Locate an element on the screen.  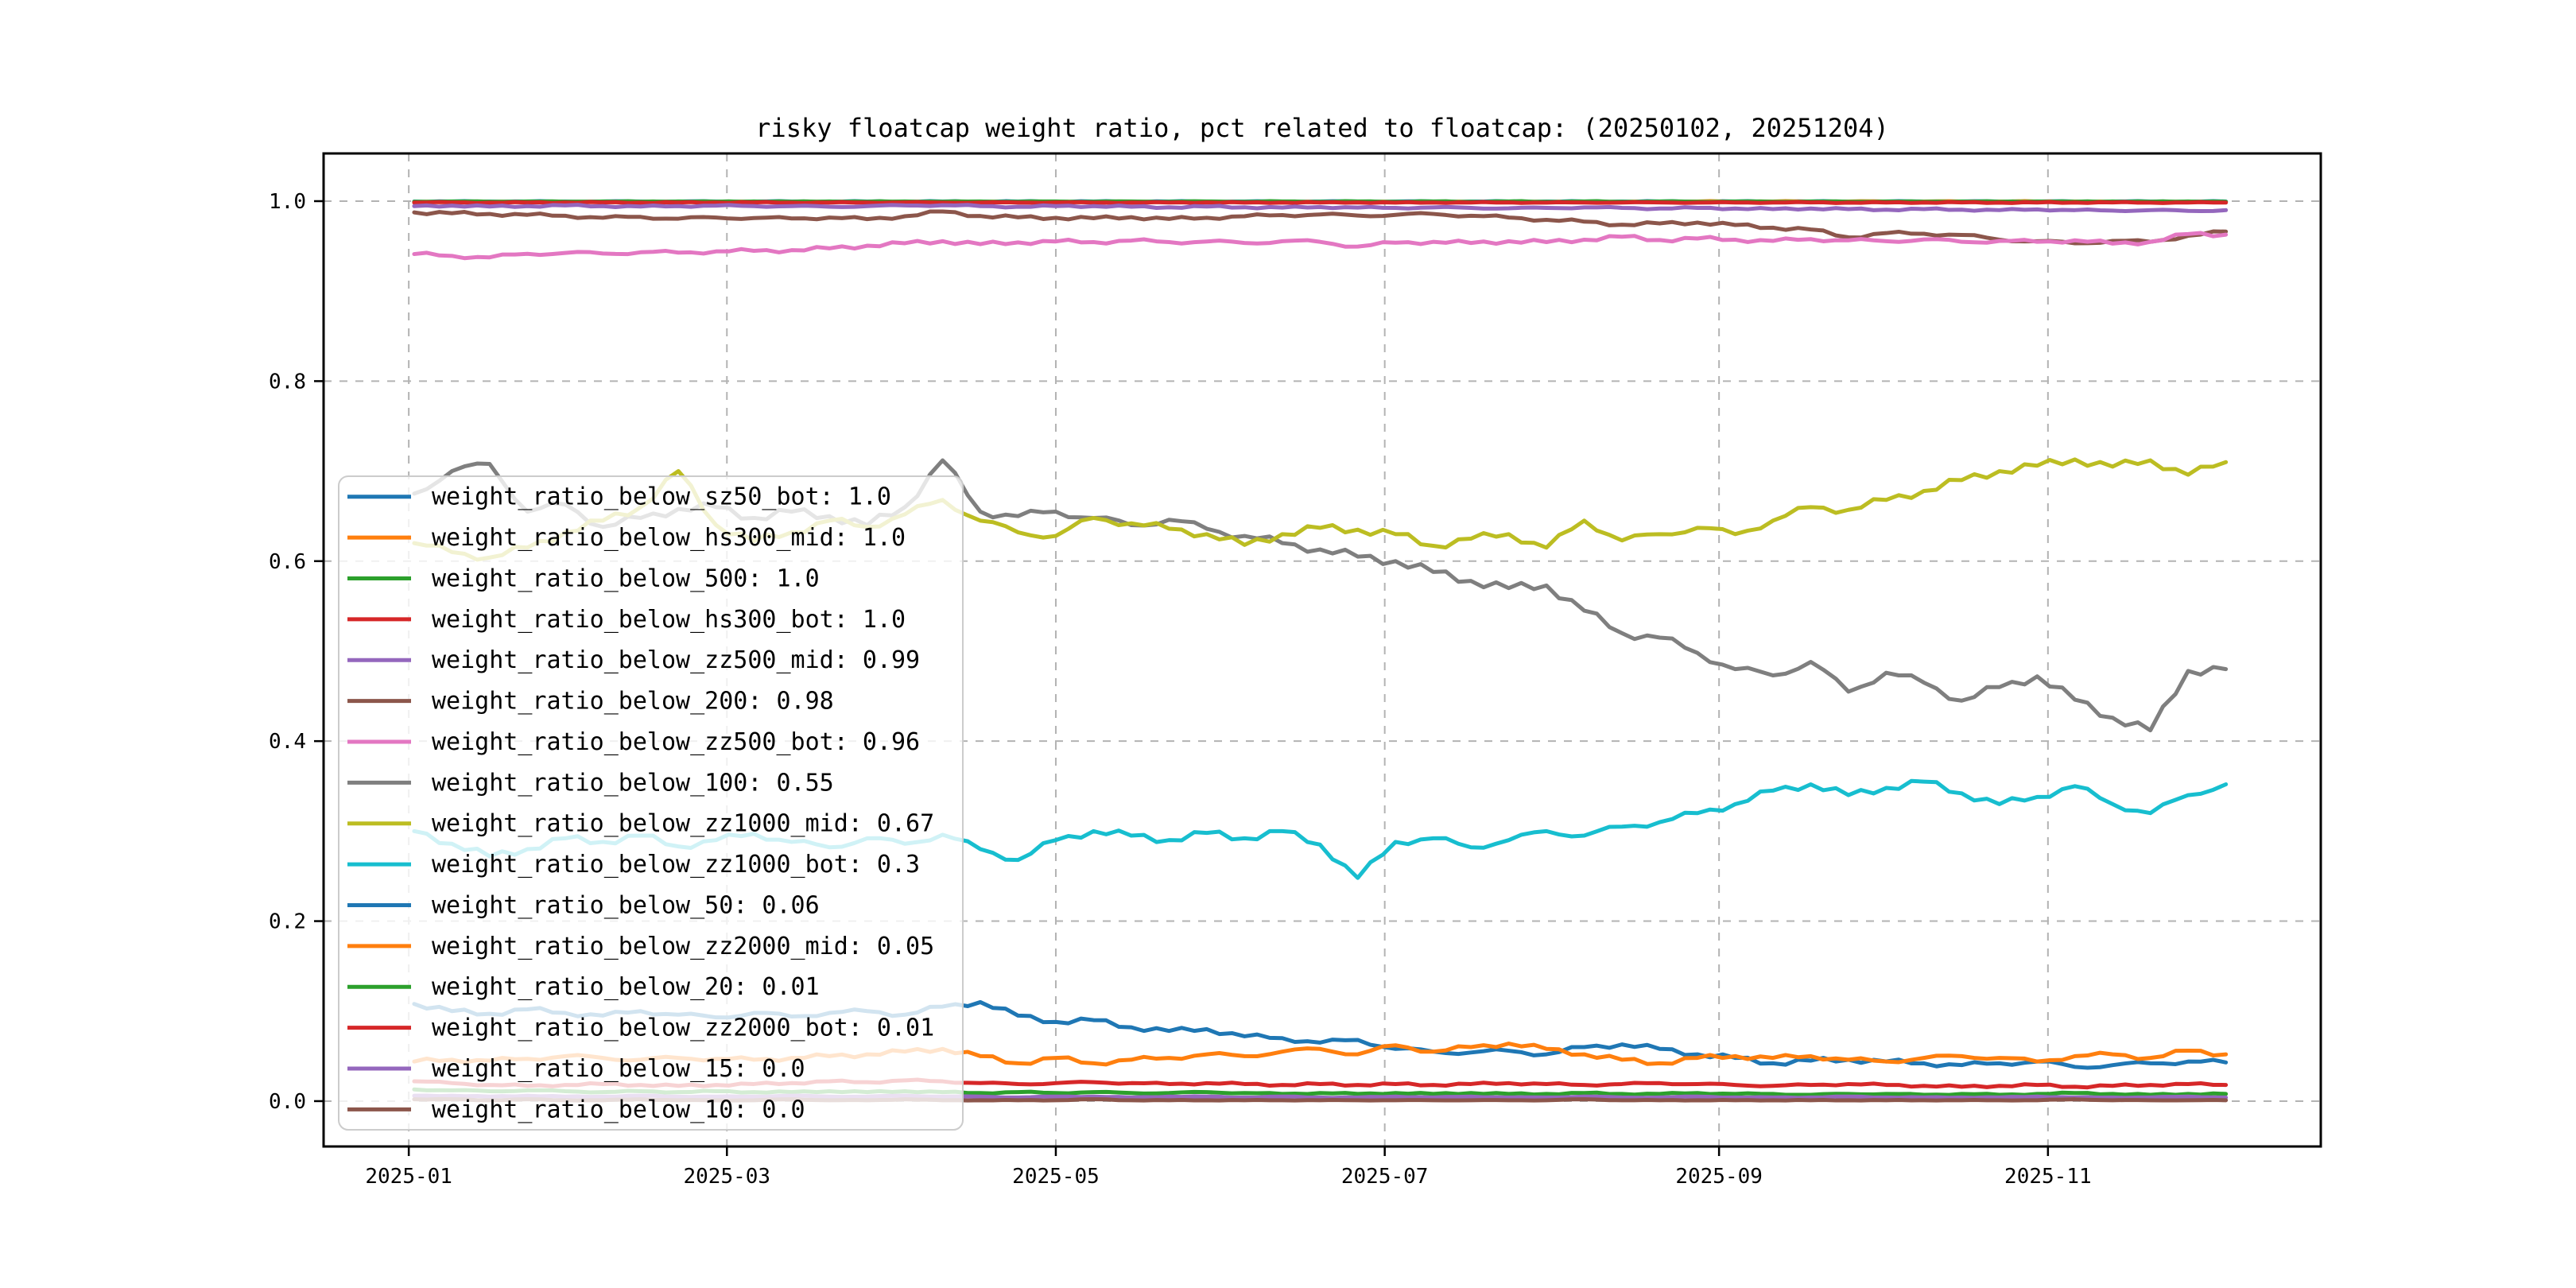
legend-label-weight_ratio_below_50: weight_ratio_below_50: 0.06 is located at coordinates (626, 905).